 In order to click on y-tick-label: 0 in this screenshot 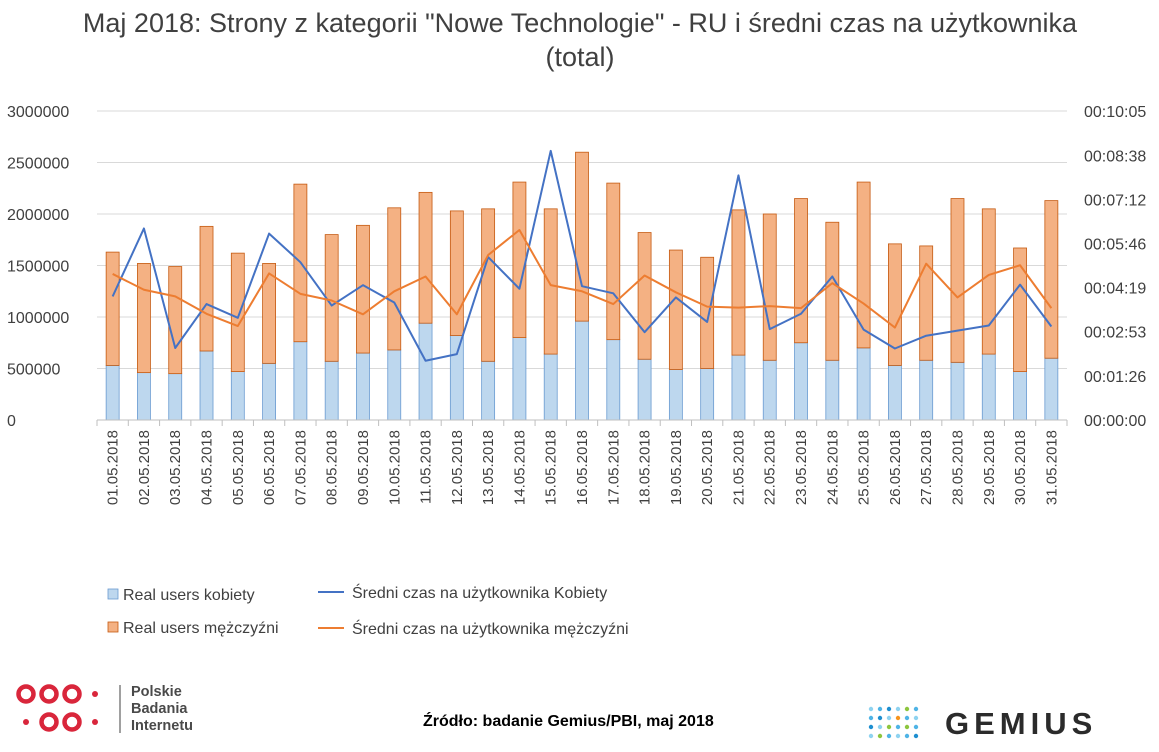, I will do `click(11, 421)`.